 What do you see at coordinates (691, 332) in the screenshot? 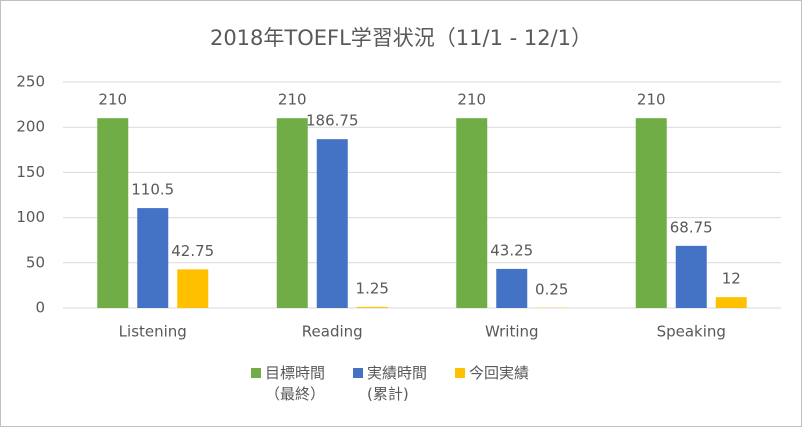
I see `x-tick-label: Speaking` at bounding box center [691, 332].